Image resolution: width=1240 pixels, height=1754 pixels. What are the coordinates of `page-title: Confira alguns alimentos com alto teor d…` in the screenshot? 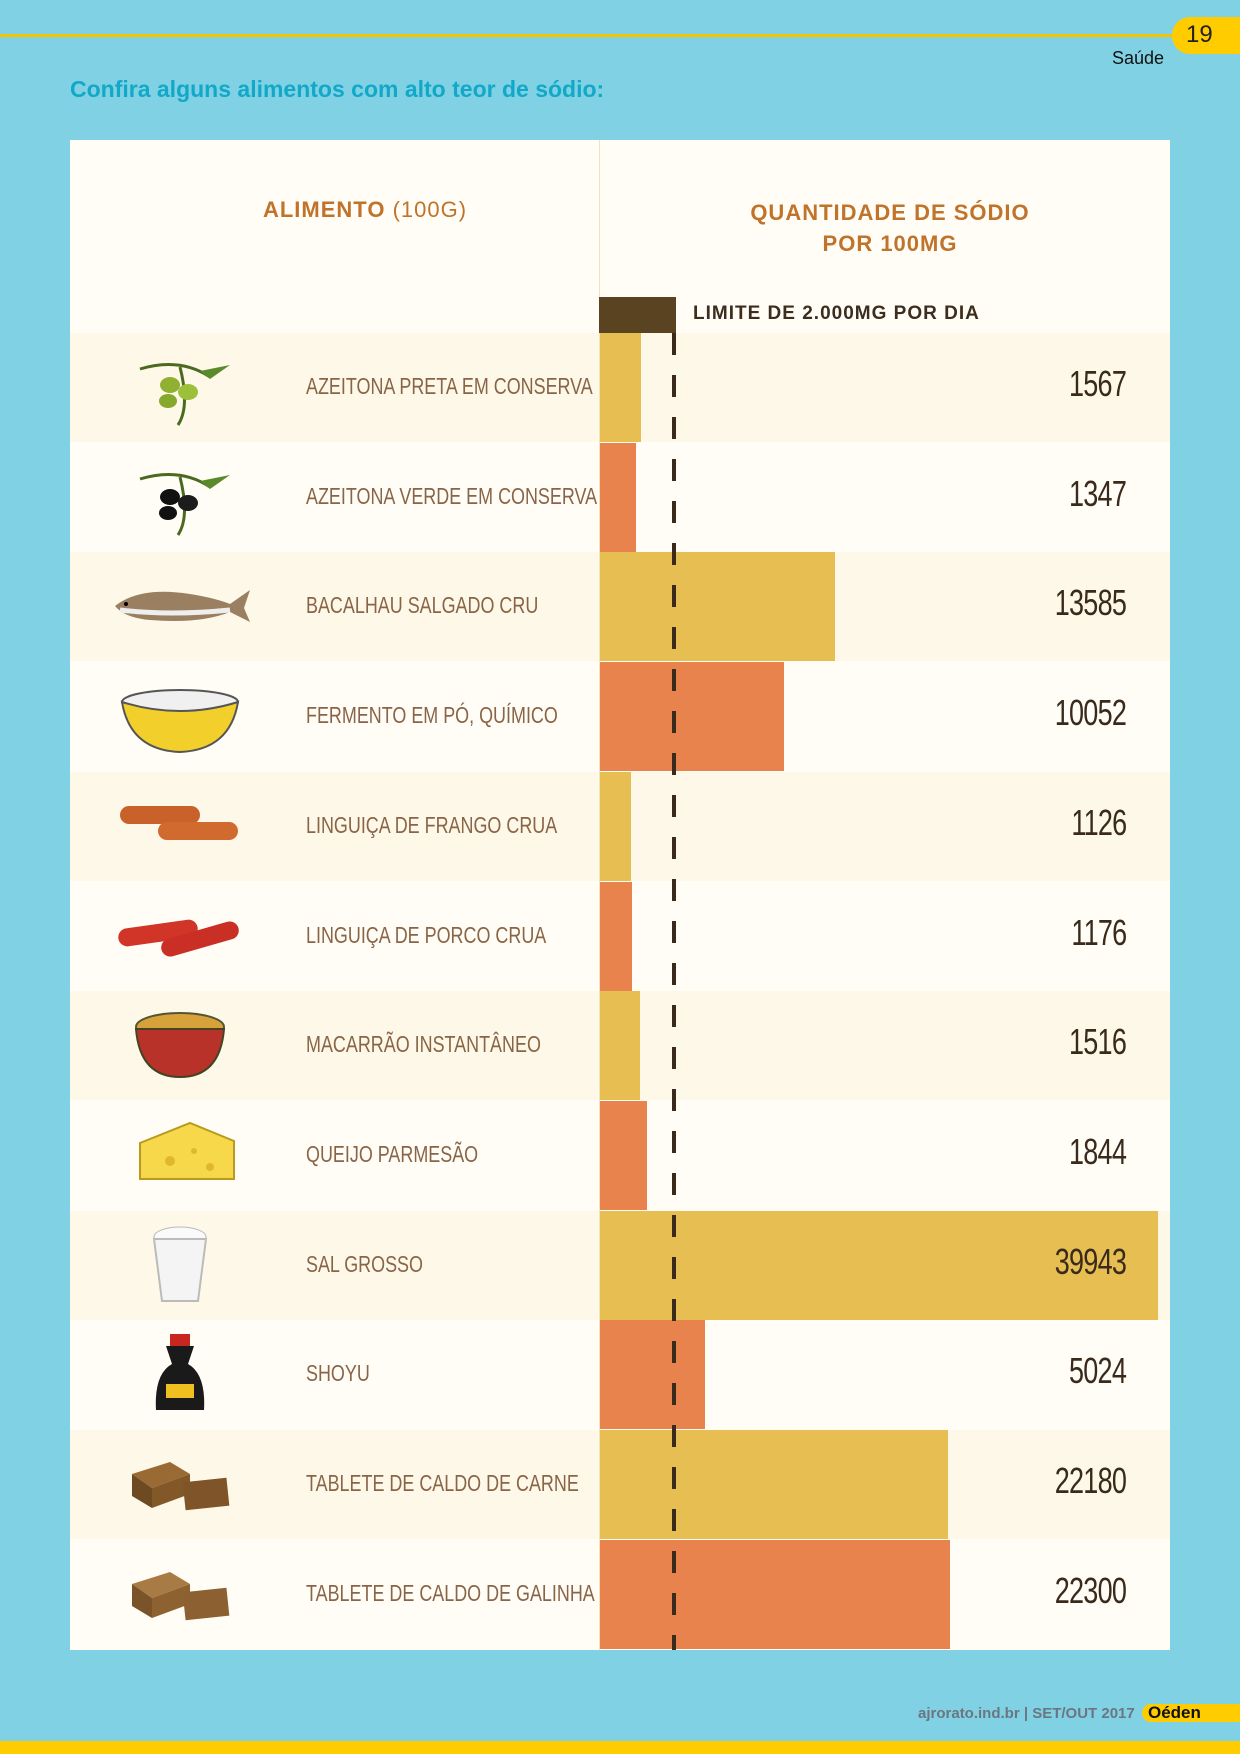 It's located at (337, 89).